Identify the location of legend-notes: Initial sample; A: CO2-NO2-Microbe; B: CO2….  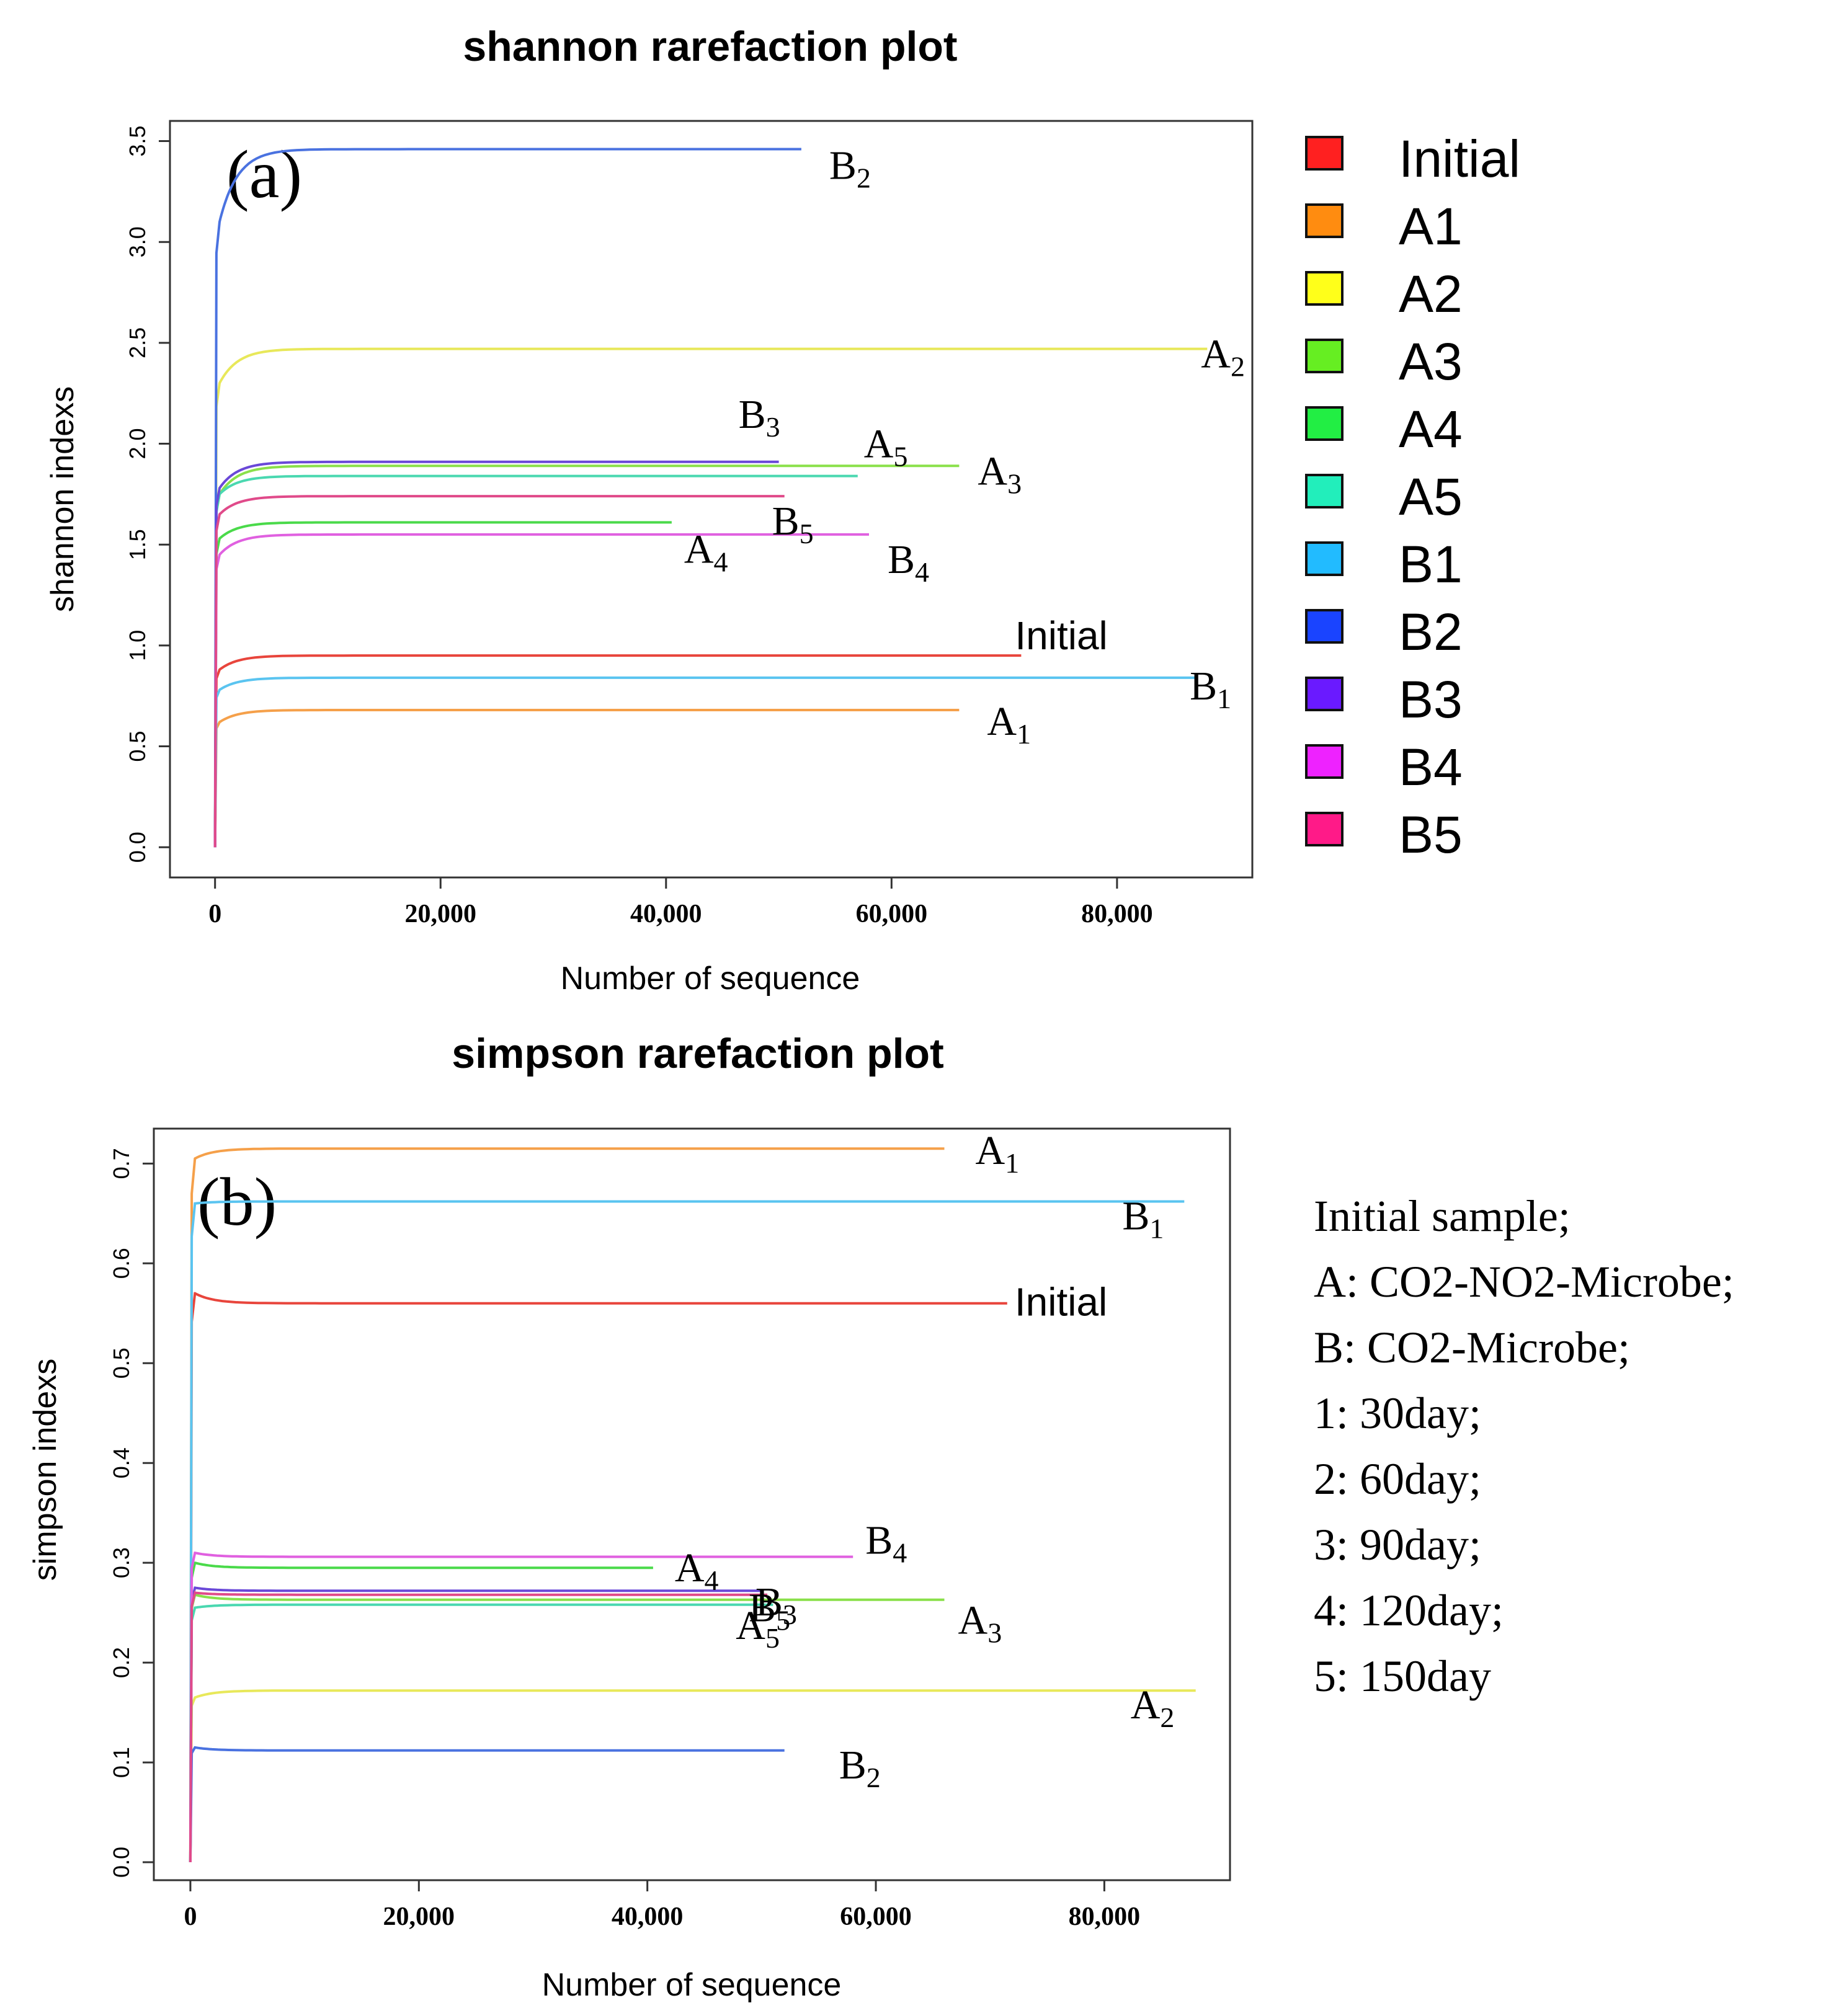
(1524, 1446).